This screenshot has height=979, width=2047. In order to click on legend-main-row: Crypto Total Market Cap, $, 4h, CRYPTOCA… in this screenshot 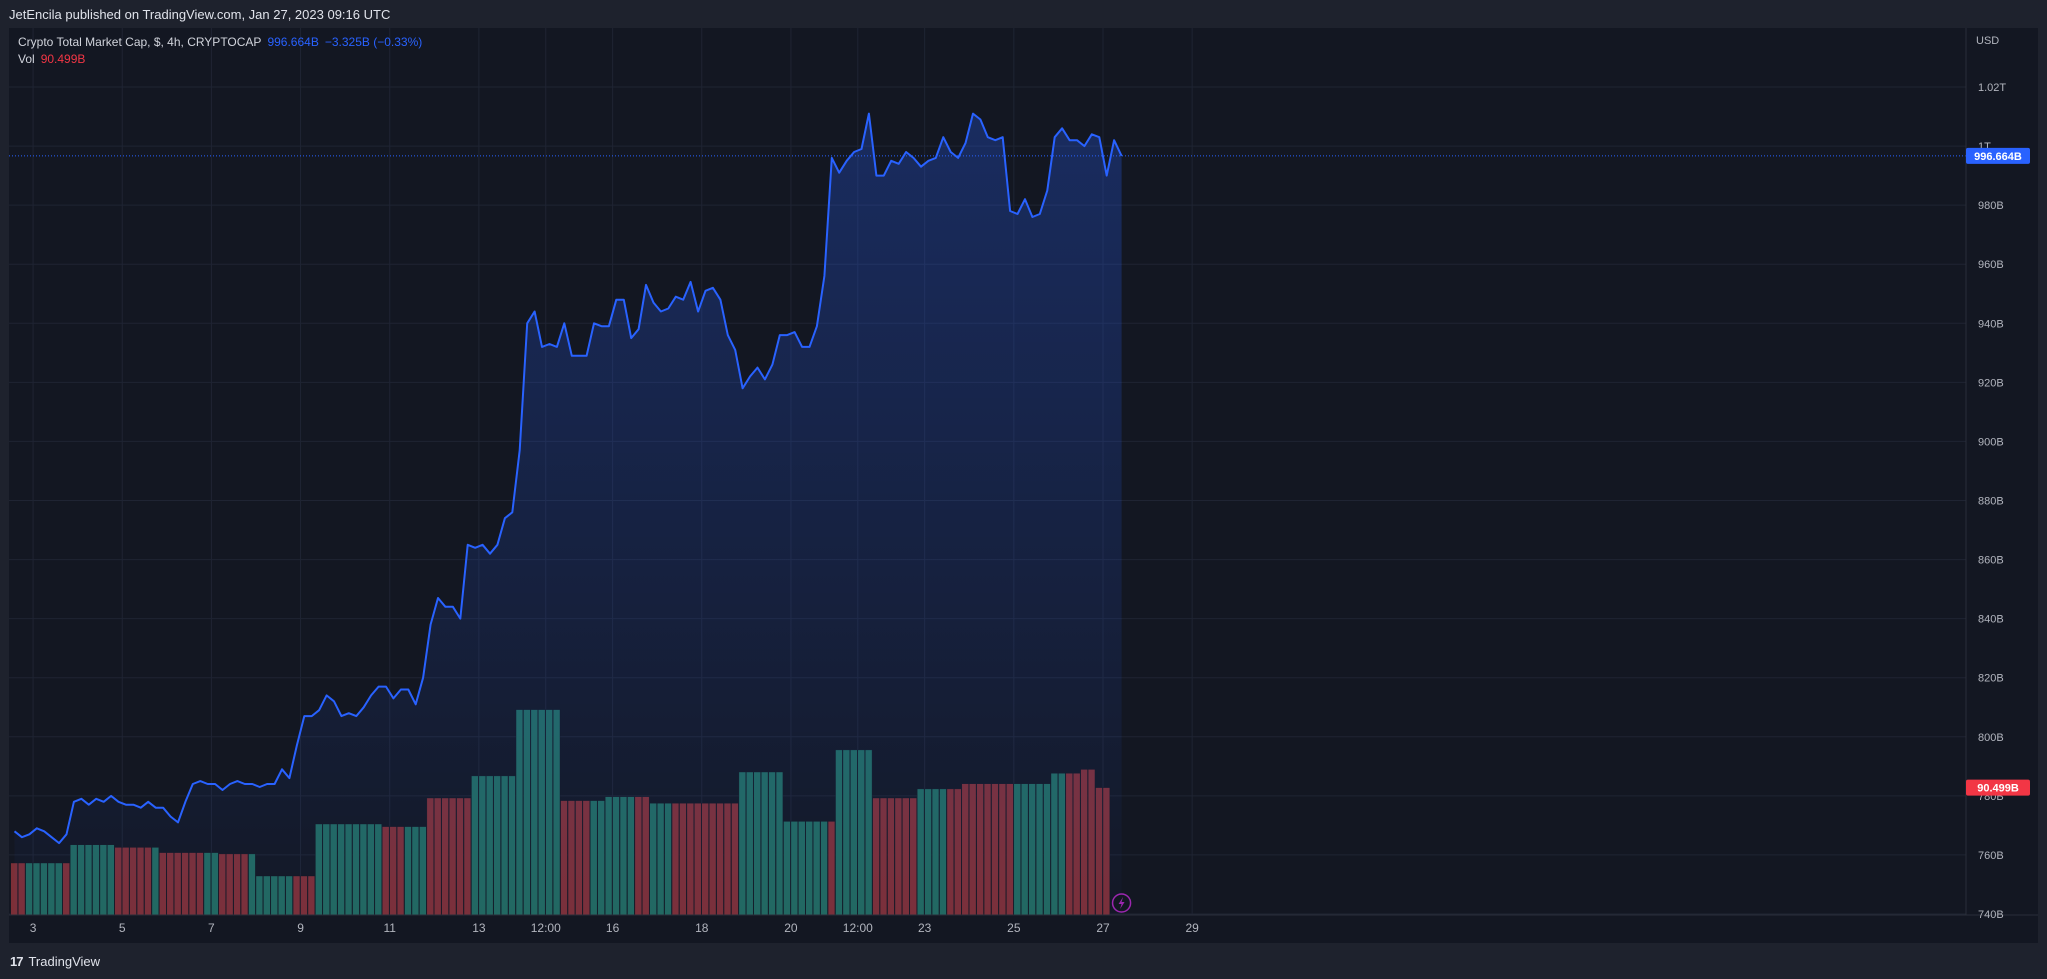, I will do `click(220, 42)`.